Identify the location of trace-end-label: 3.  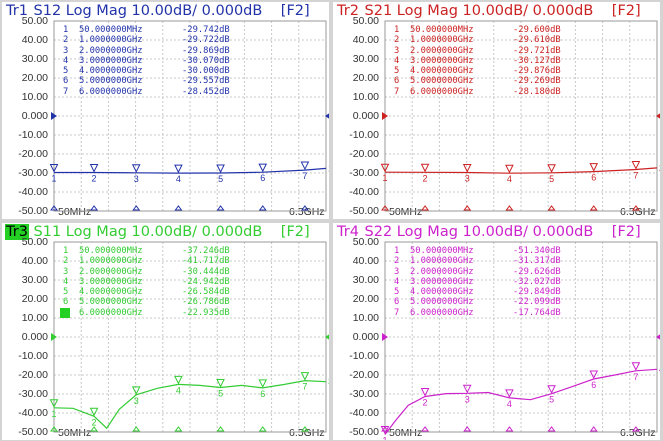
(328, 382).